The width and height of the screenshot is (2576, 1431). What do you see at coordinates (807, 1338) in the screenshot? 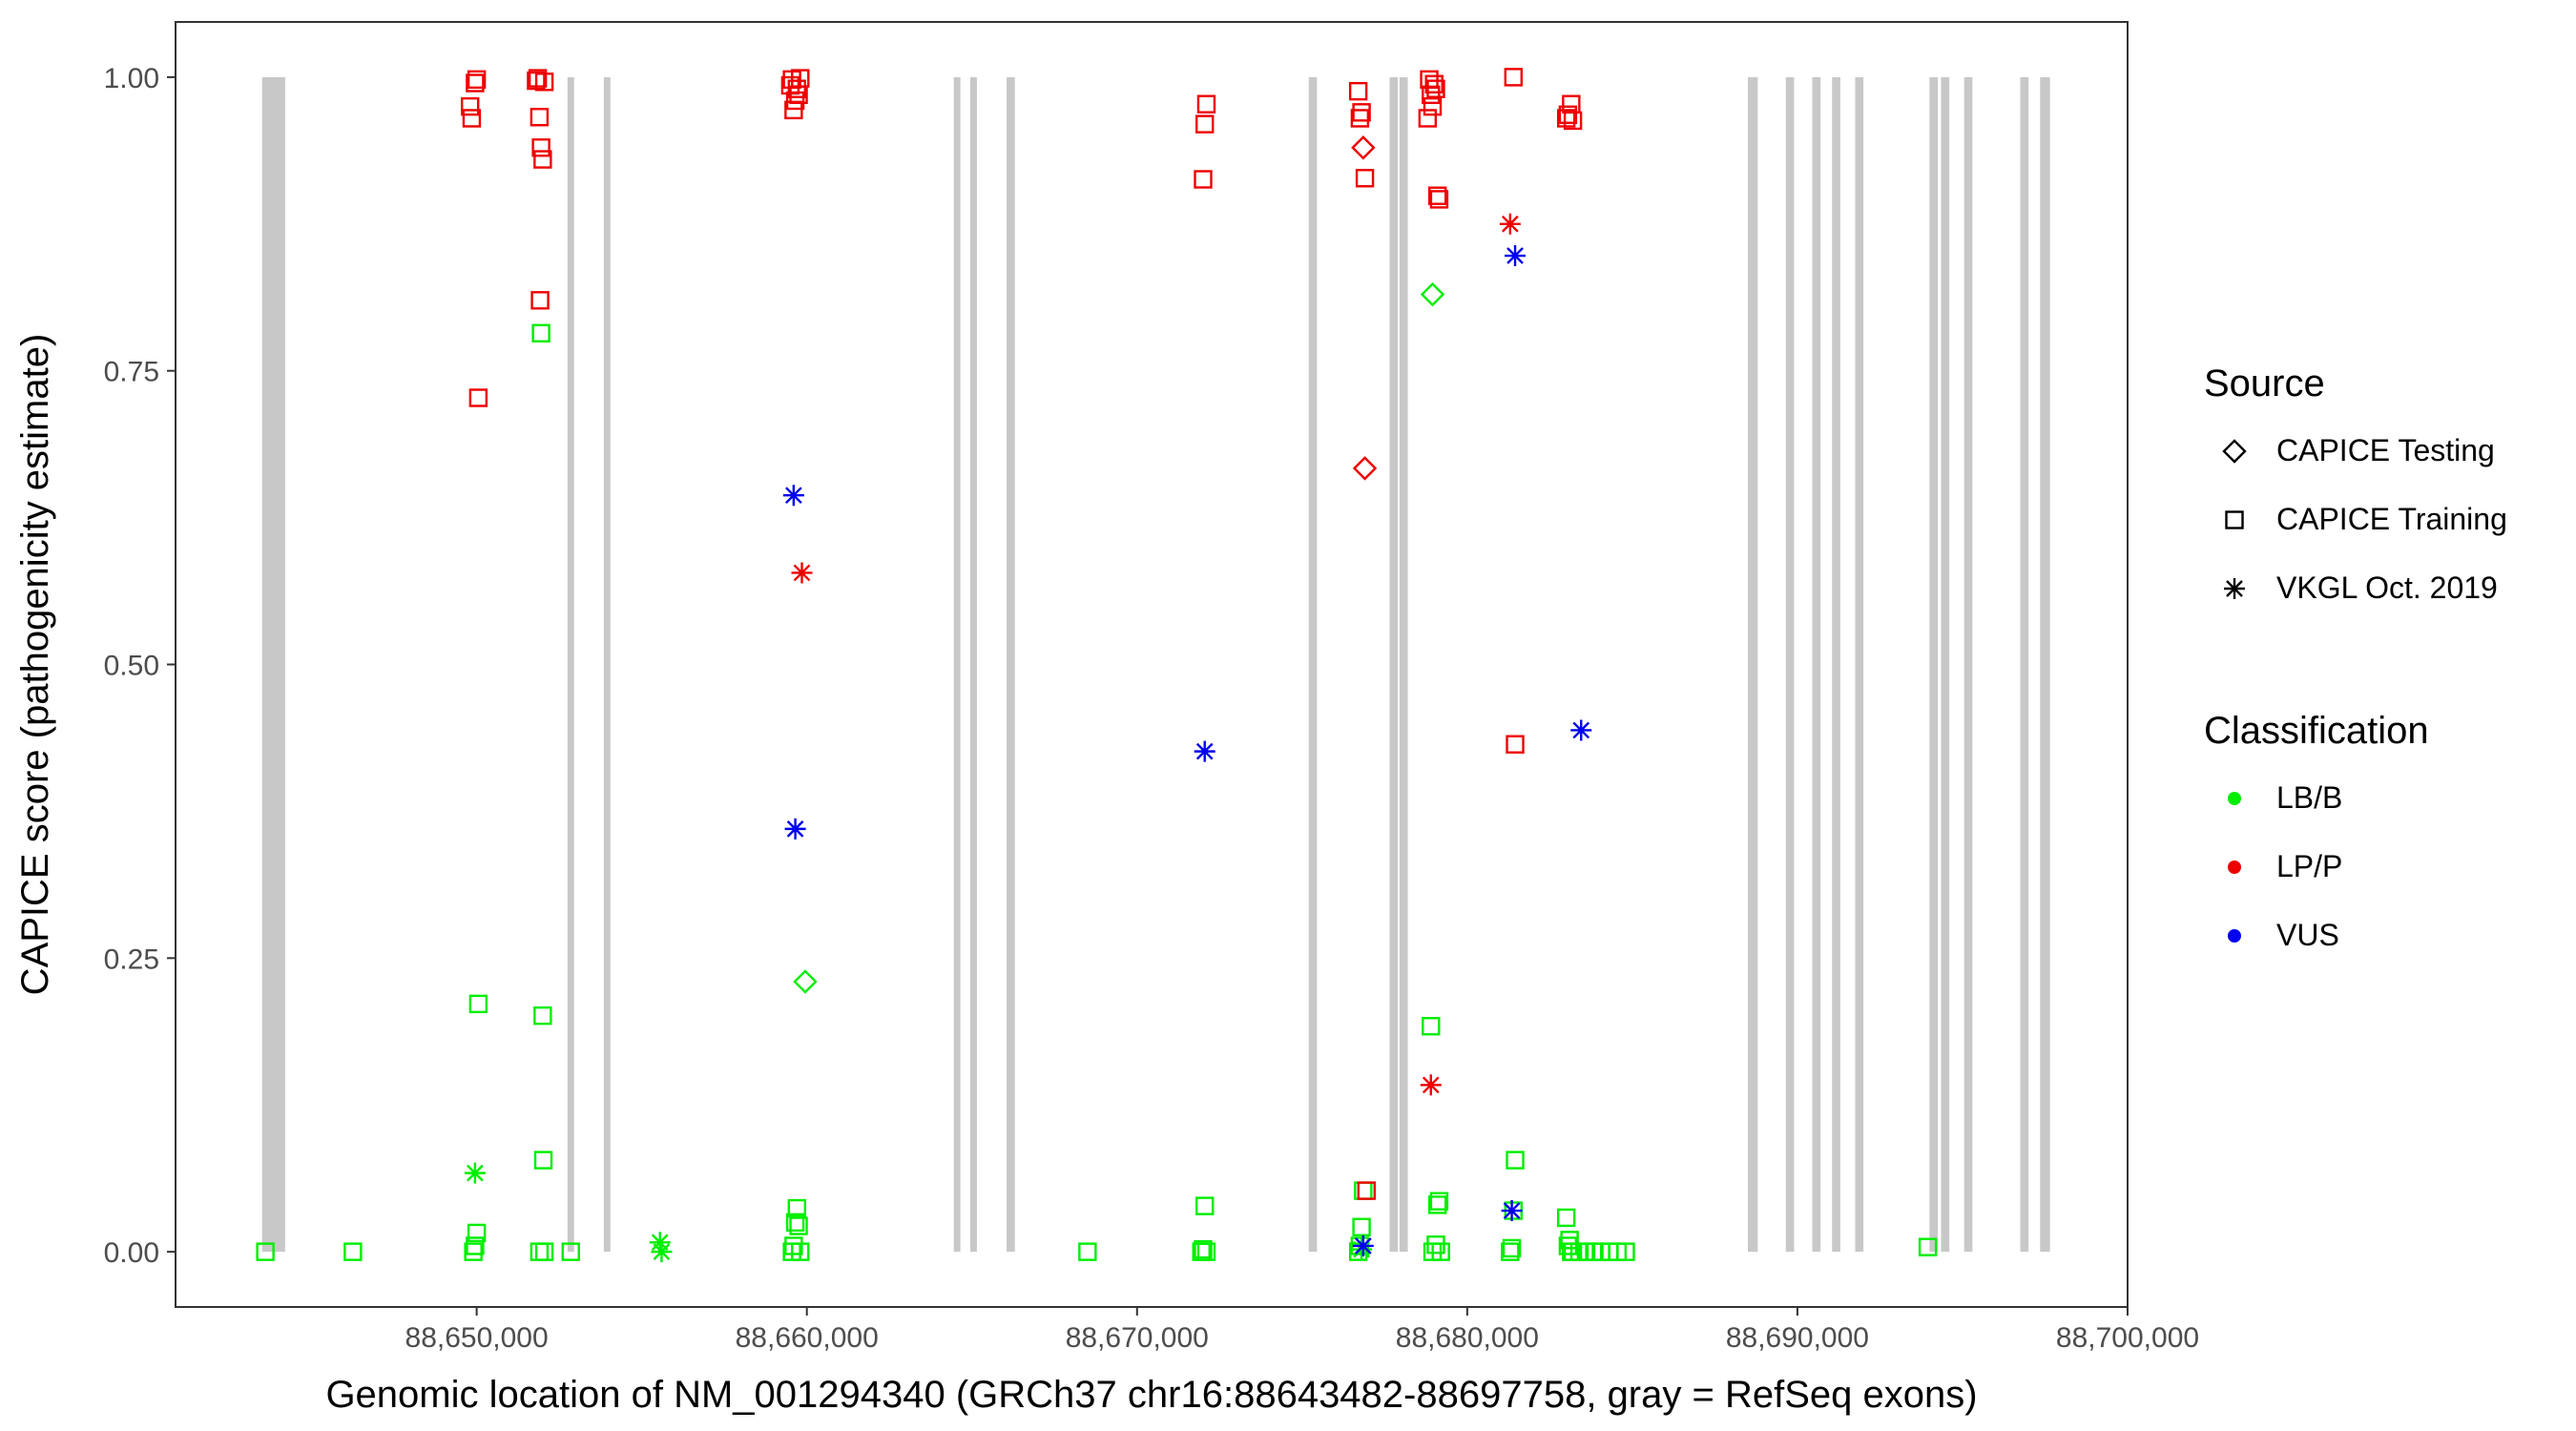
I see `x-tick-label: 88,660,000` at bounding box center [807, 1338].